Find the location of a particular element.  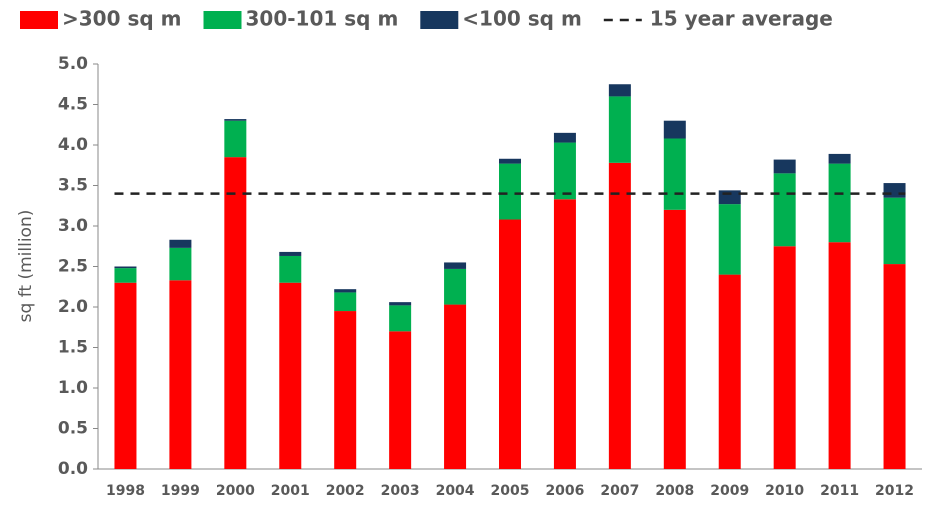

x-tick-label: 1999 is located at coordinates (180, 491).